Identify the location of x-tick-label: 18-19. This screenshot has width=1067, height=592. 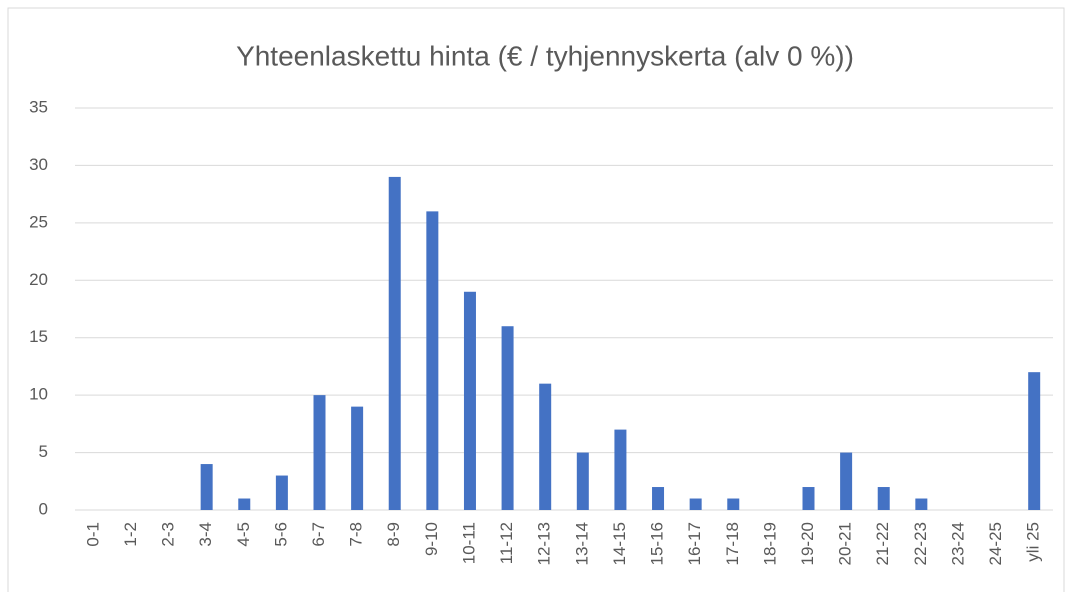
(769, 543).